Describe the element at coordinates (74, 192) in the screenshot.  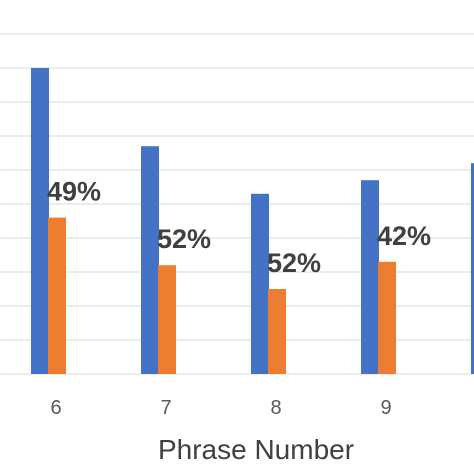
I see `data-label: 49%` at that location.